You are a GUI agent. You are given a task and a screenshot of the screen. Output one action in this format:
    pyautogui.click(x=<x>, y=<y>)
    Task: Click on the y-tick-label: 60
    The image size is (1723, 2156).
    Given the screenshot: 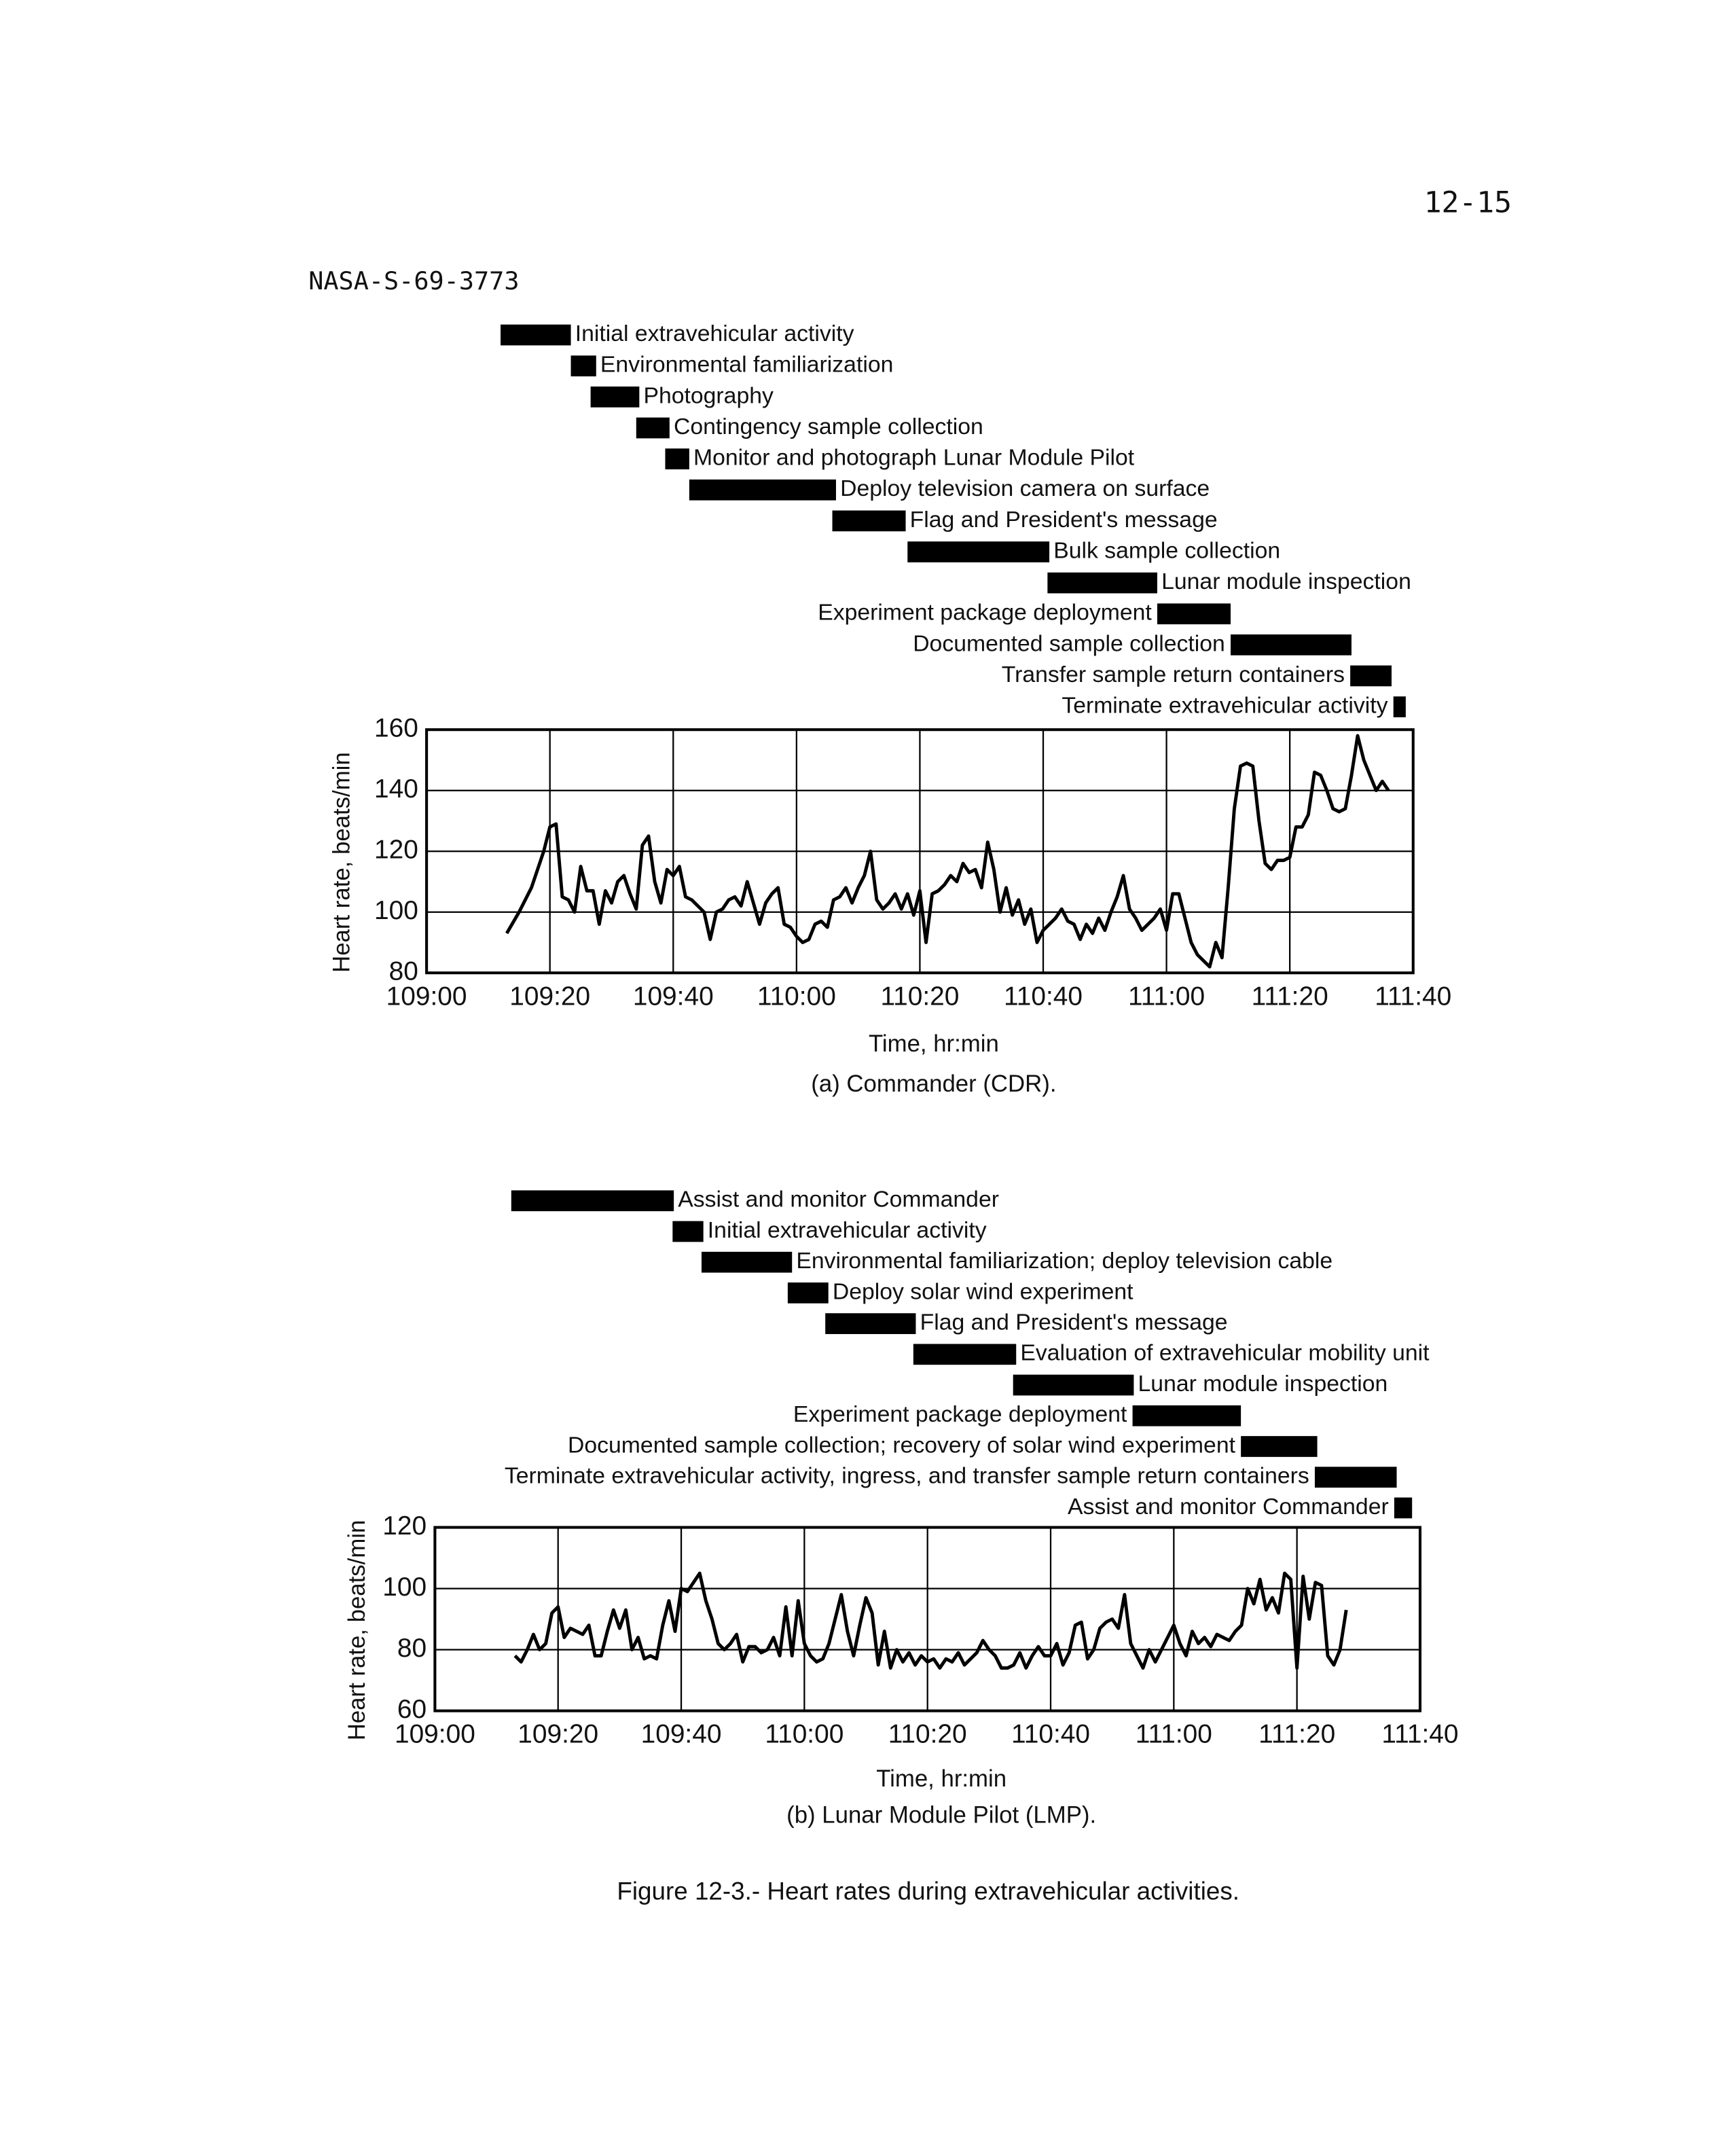 What is the action you would take?
    pyautogui.click(x=412, y=1709)
    